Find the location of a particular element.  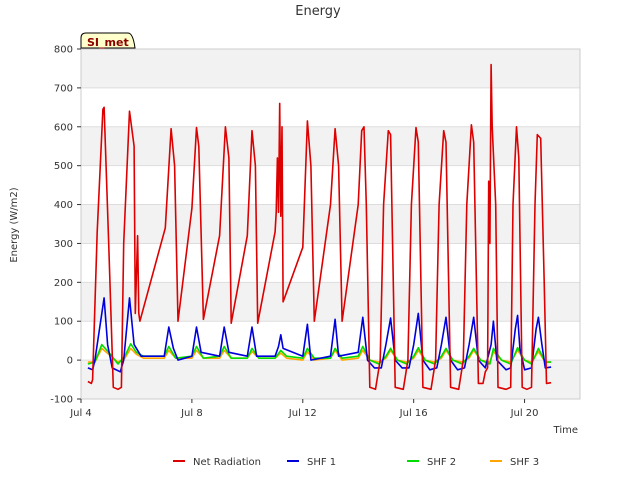

x-tick-label: Jul 20 is located at coordinates (524, 413).